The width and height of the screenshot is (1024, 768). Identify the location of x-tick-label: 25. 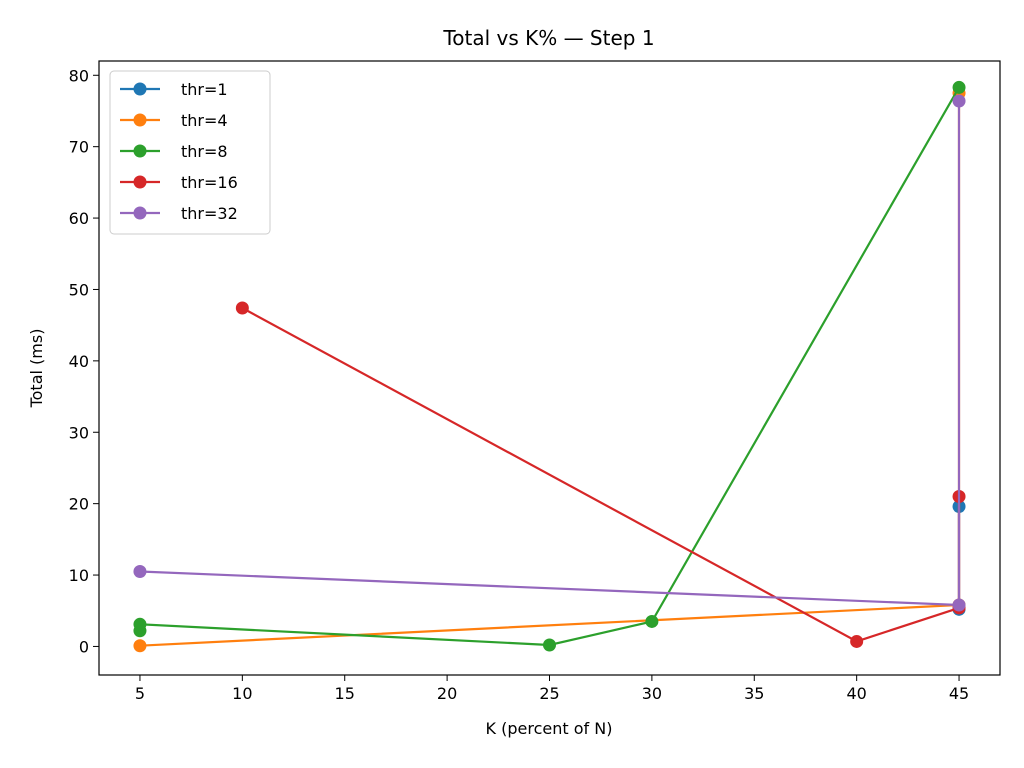
(549, 693).